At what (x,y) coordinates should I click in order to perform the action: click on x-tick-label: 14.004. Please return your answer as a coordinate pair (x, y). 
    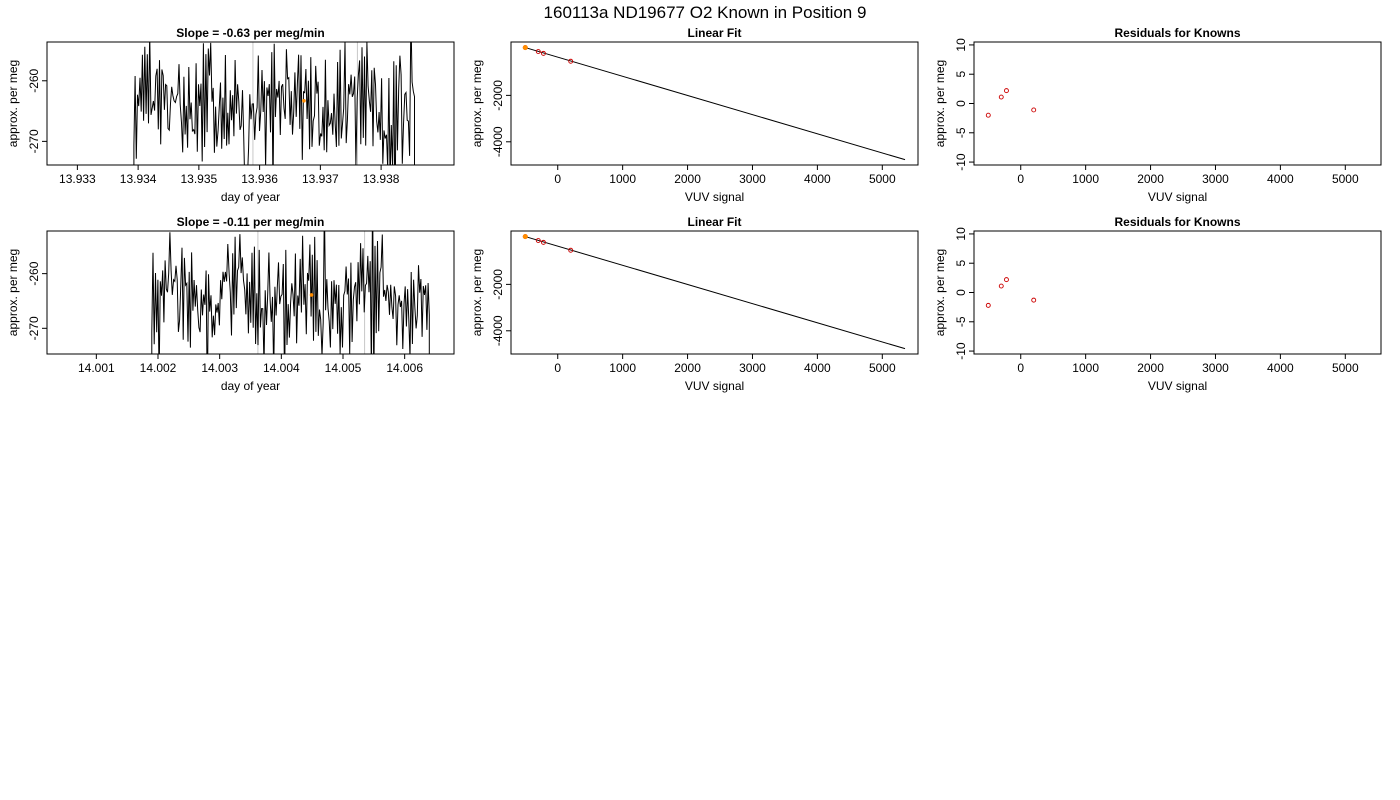
    Looking at the image, I should click on (281, 368).